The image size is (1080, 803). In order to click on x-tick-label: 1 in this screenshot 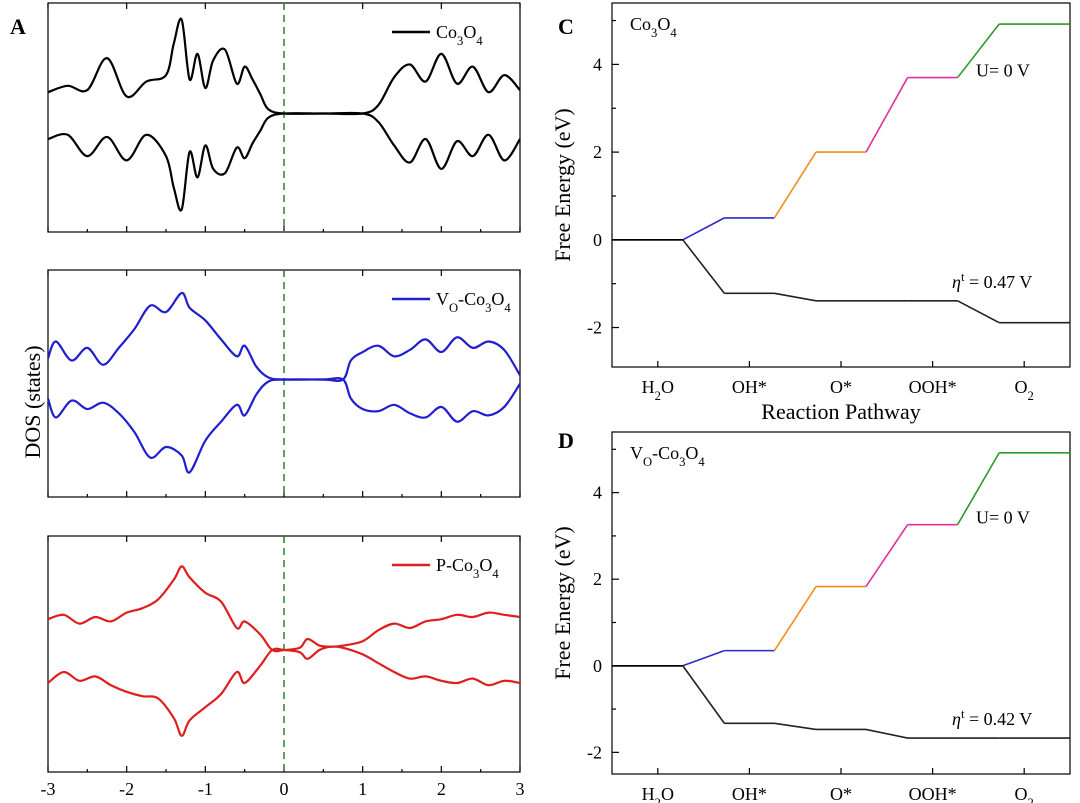, I will do `click(362, 789)`.